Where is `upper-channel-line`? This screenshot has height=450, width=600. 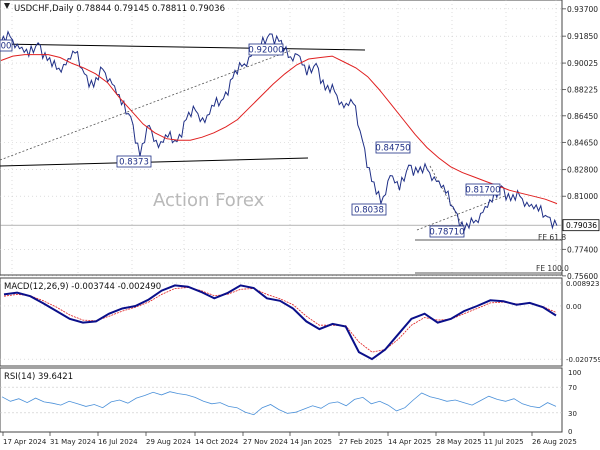 upper-channel-line is located at coordinates (183, 47).